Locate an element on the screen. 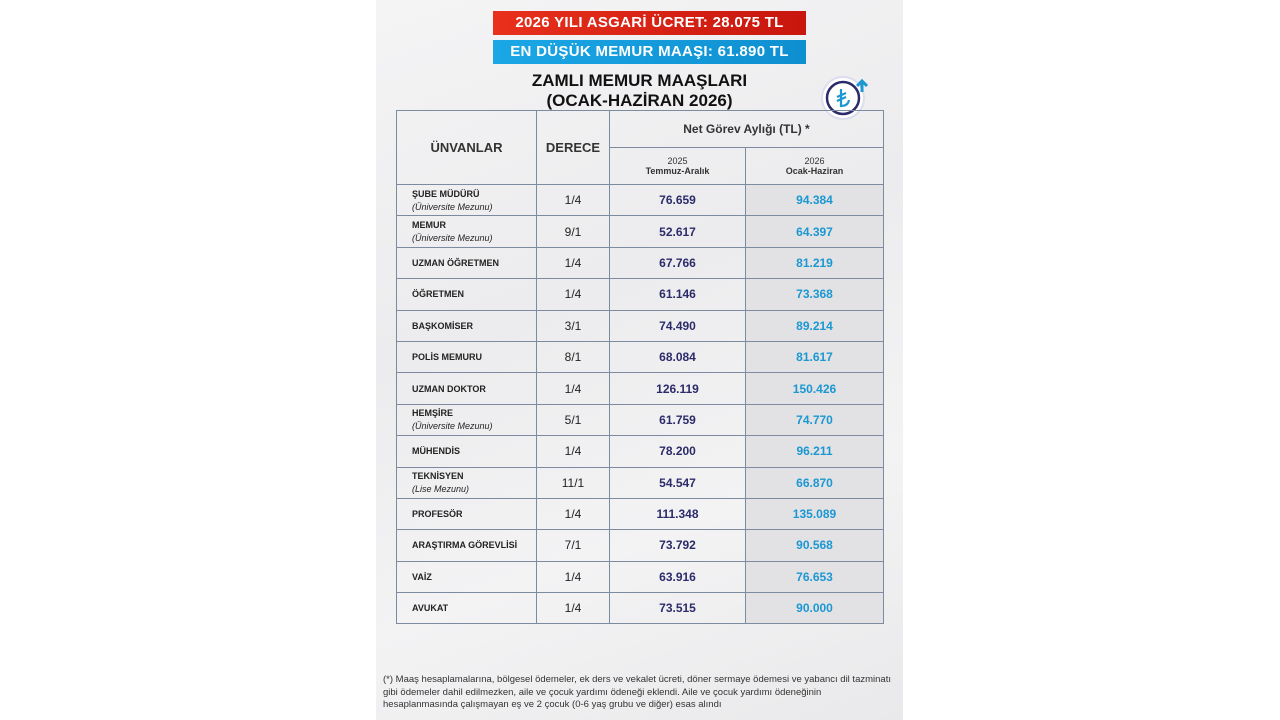  salary-2025: 126.119 is located at coordinates (677, 388).